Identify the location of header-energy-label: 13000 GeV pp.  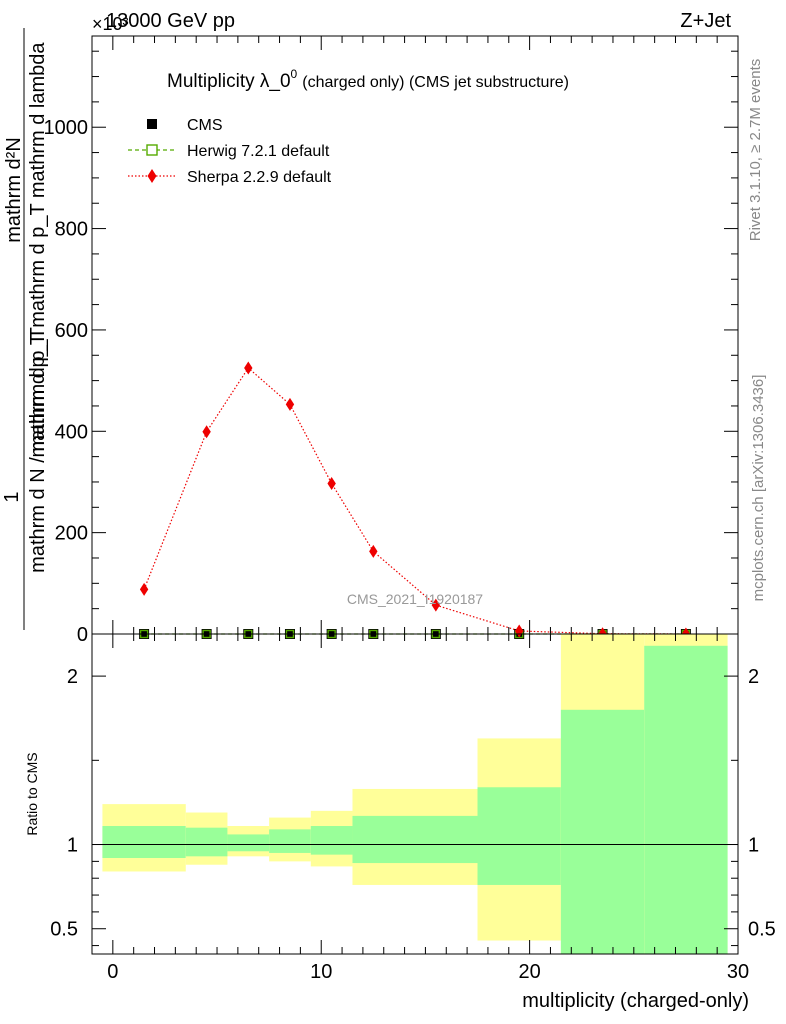
(170, 21).